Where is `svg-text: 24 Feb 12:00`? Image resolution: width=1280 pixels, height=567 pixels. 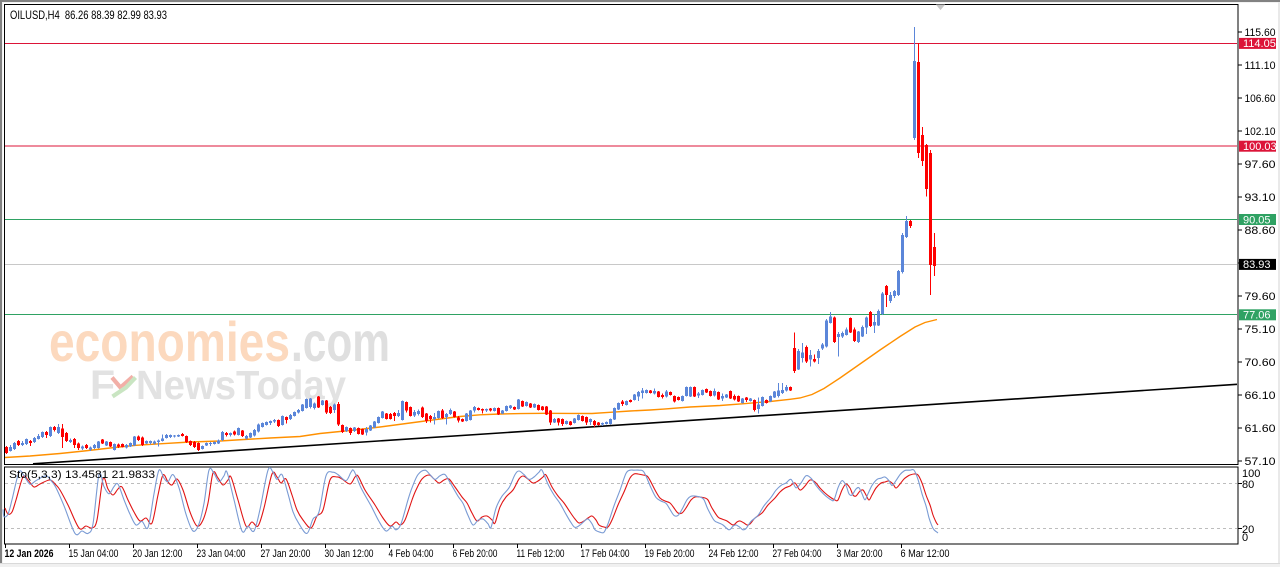 svg-text: 24 Feb 12:00 is located at coordinates (734, 554).